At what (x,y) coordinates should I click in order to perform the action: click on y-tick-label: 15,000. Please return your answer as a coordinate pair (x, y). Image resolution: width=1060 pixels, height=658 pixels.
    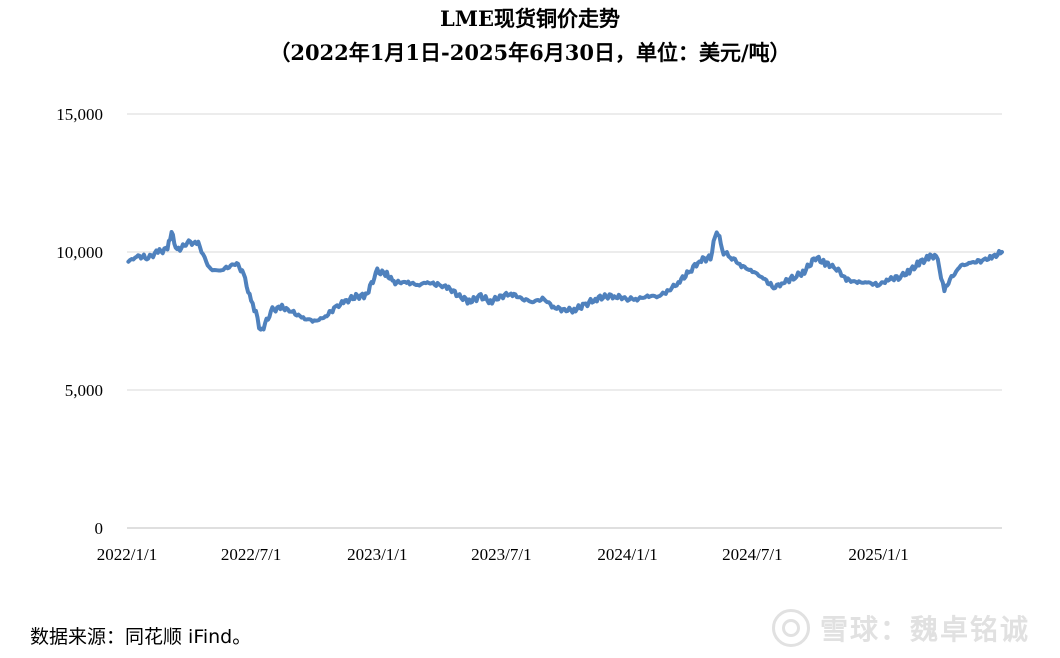
    Looking at the image, I should click on (79, 114).